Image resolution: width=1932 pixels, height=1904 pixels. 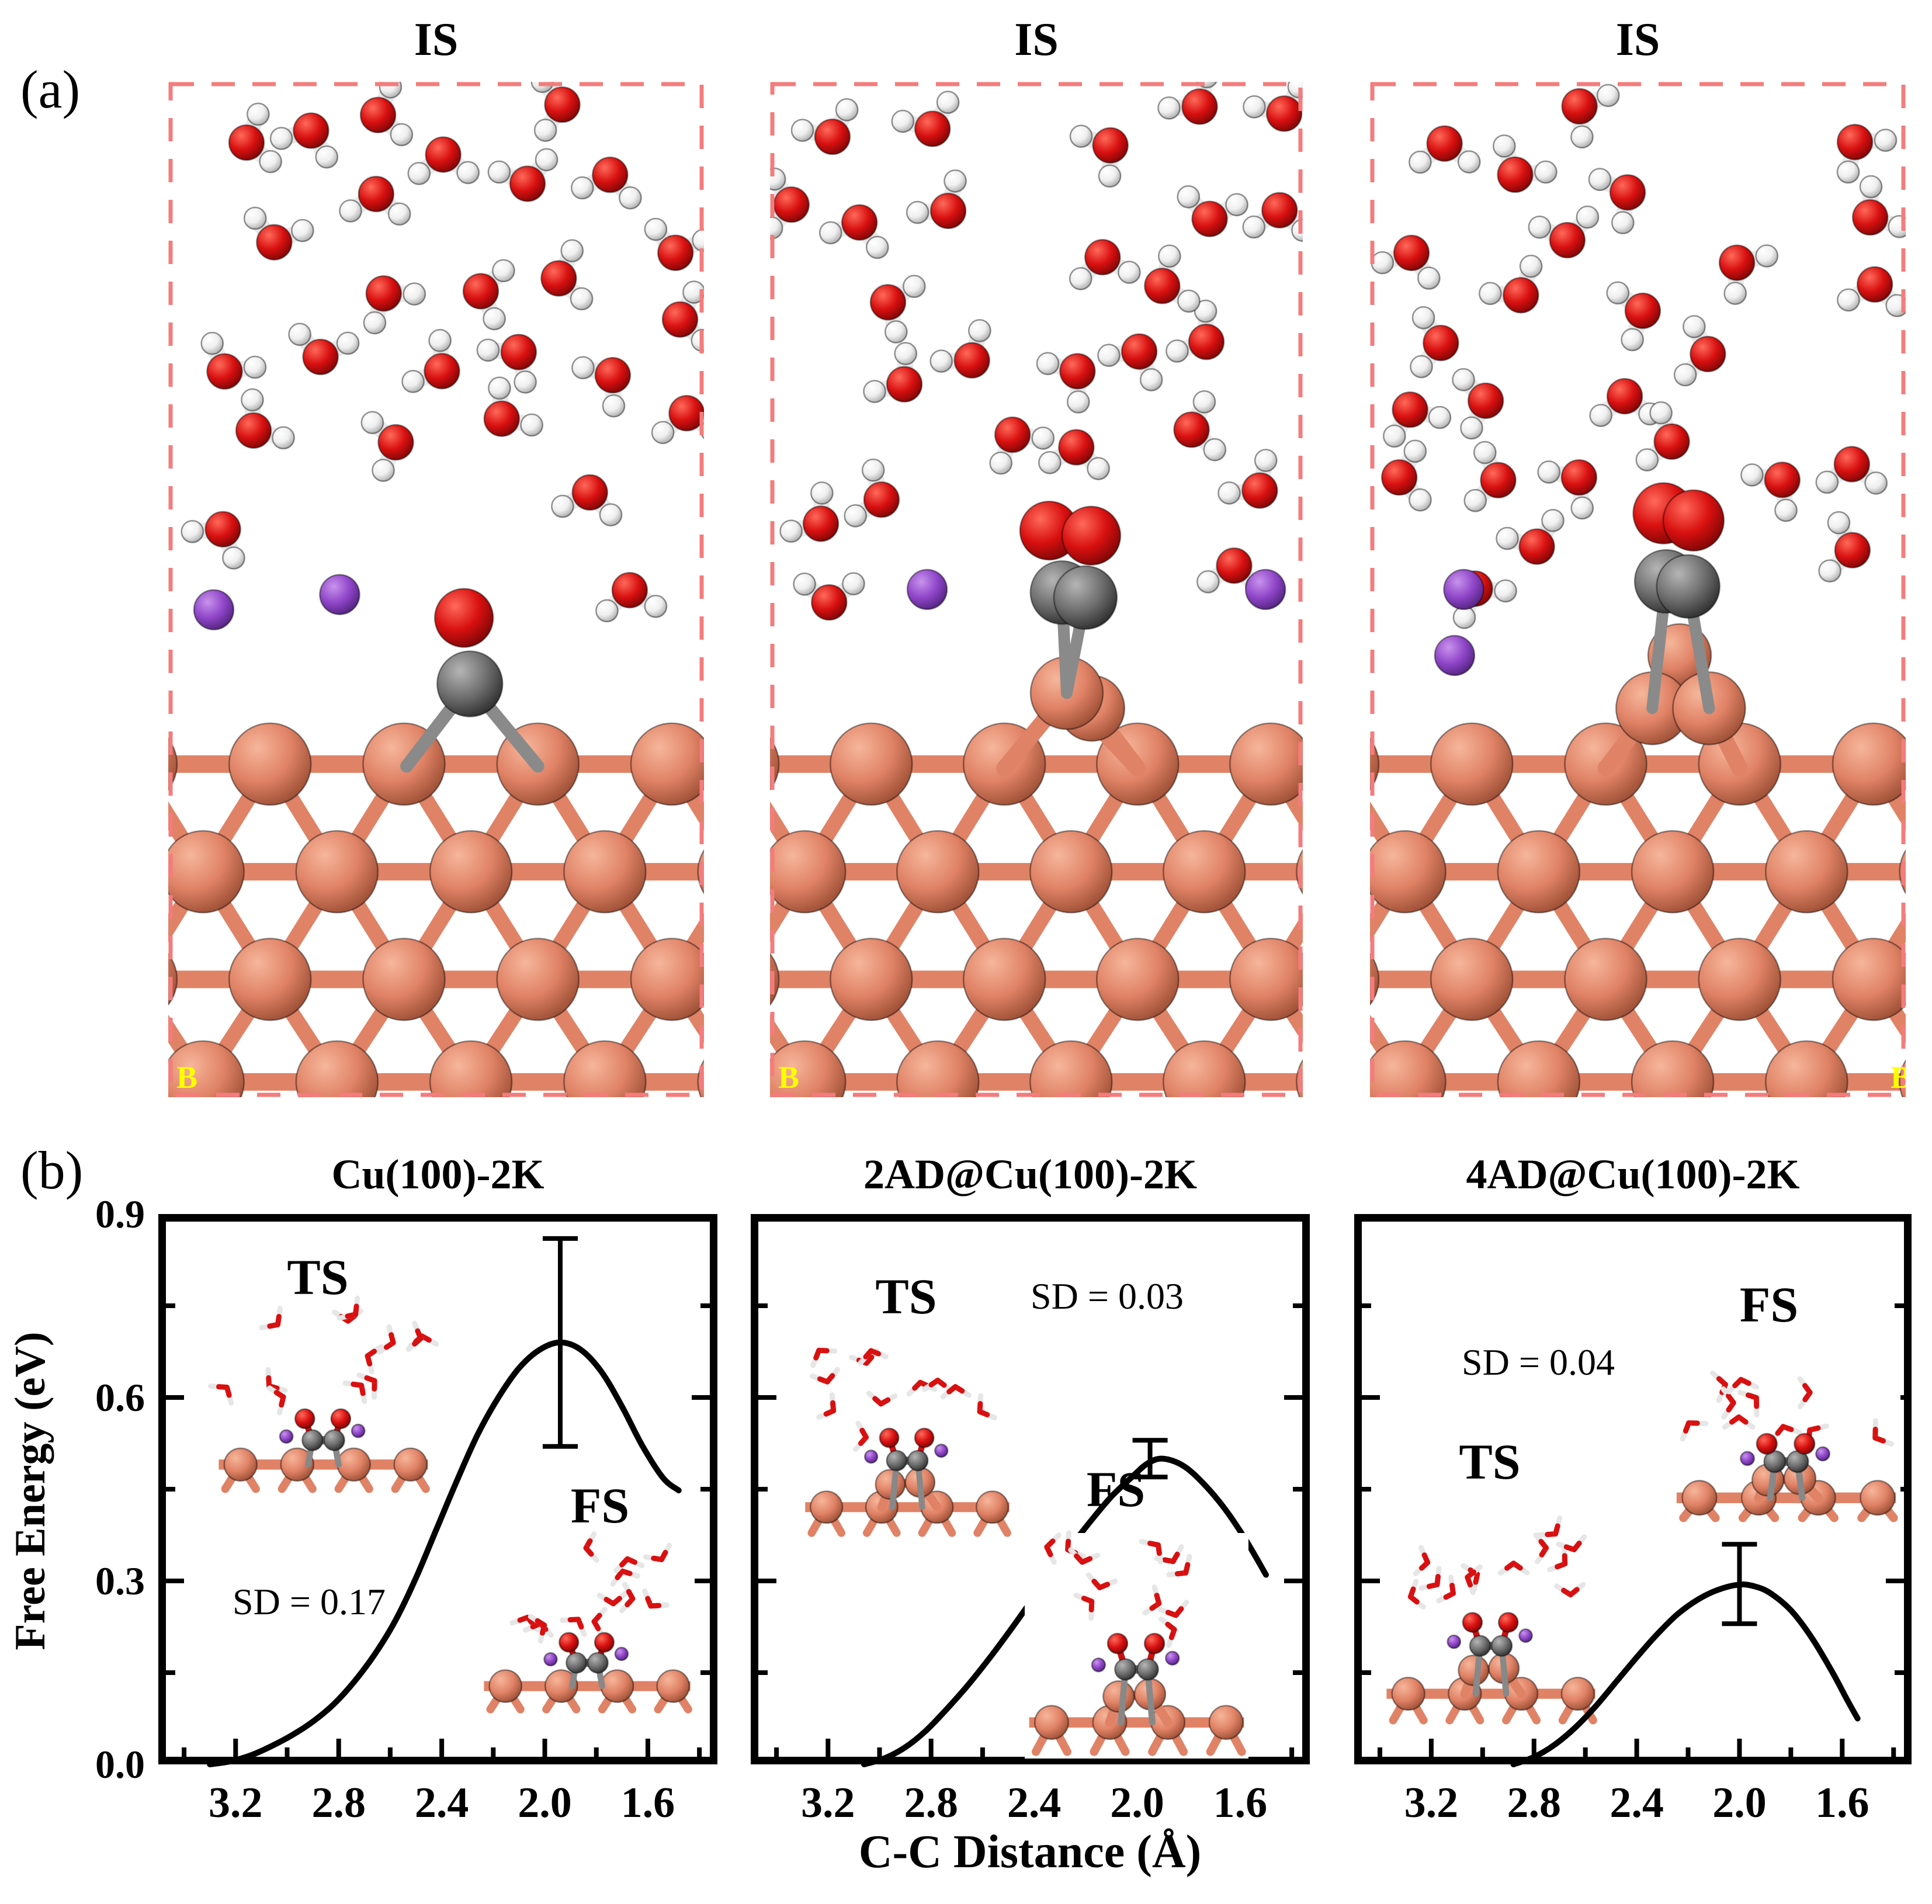 I want to click on y-tick-0.6: 0.6, so click(x=120, y=1397).